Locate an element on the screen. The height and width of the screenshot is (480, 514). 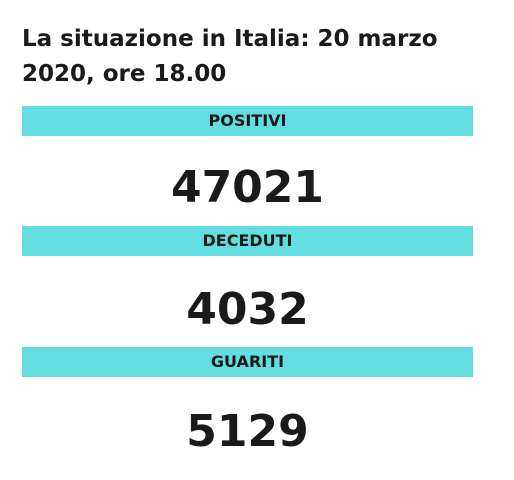
stat-value: 5129 is located at coordinates (247, 431).